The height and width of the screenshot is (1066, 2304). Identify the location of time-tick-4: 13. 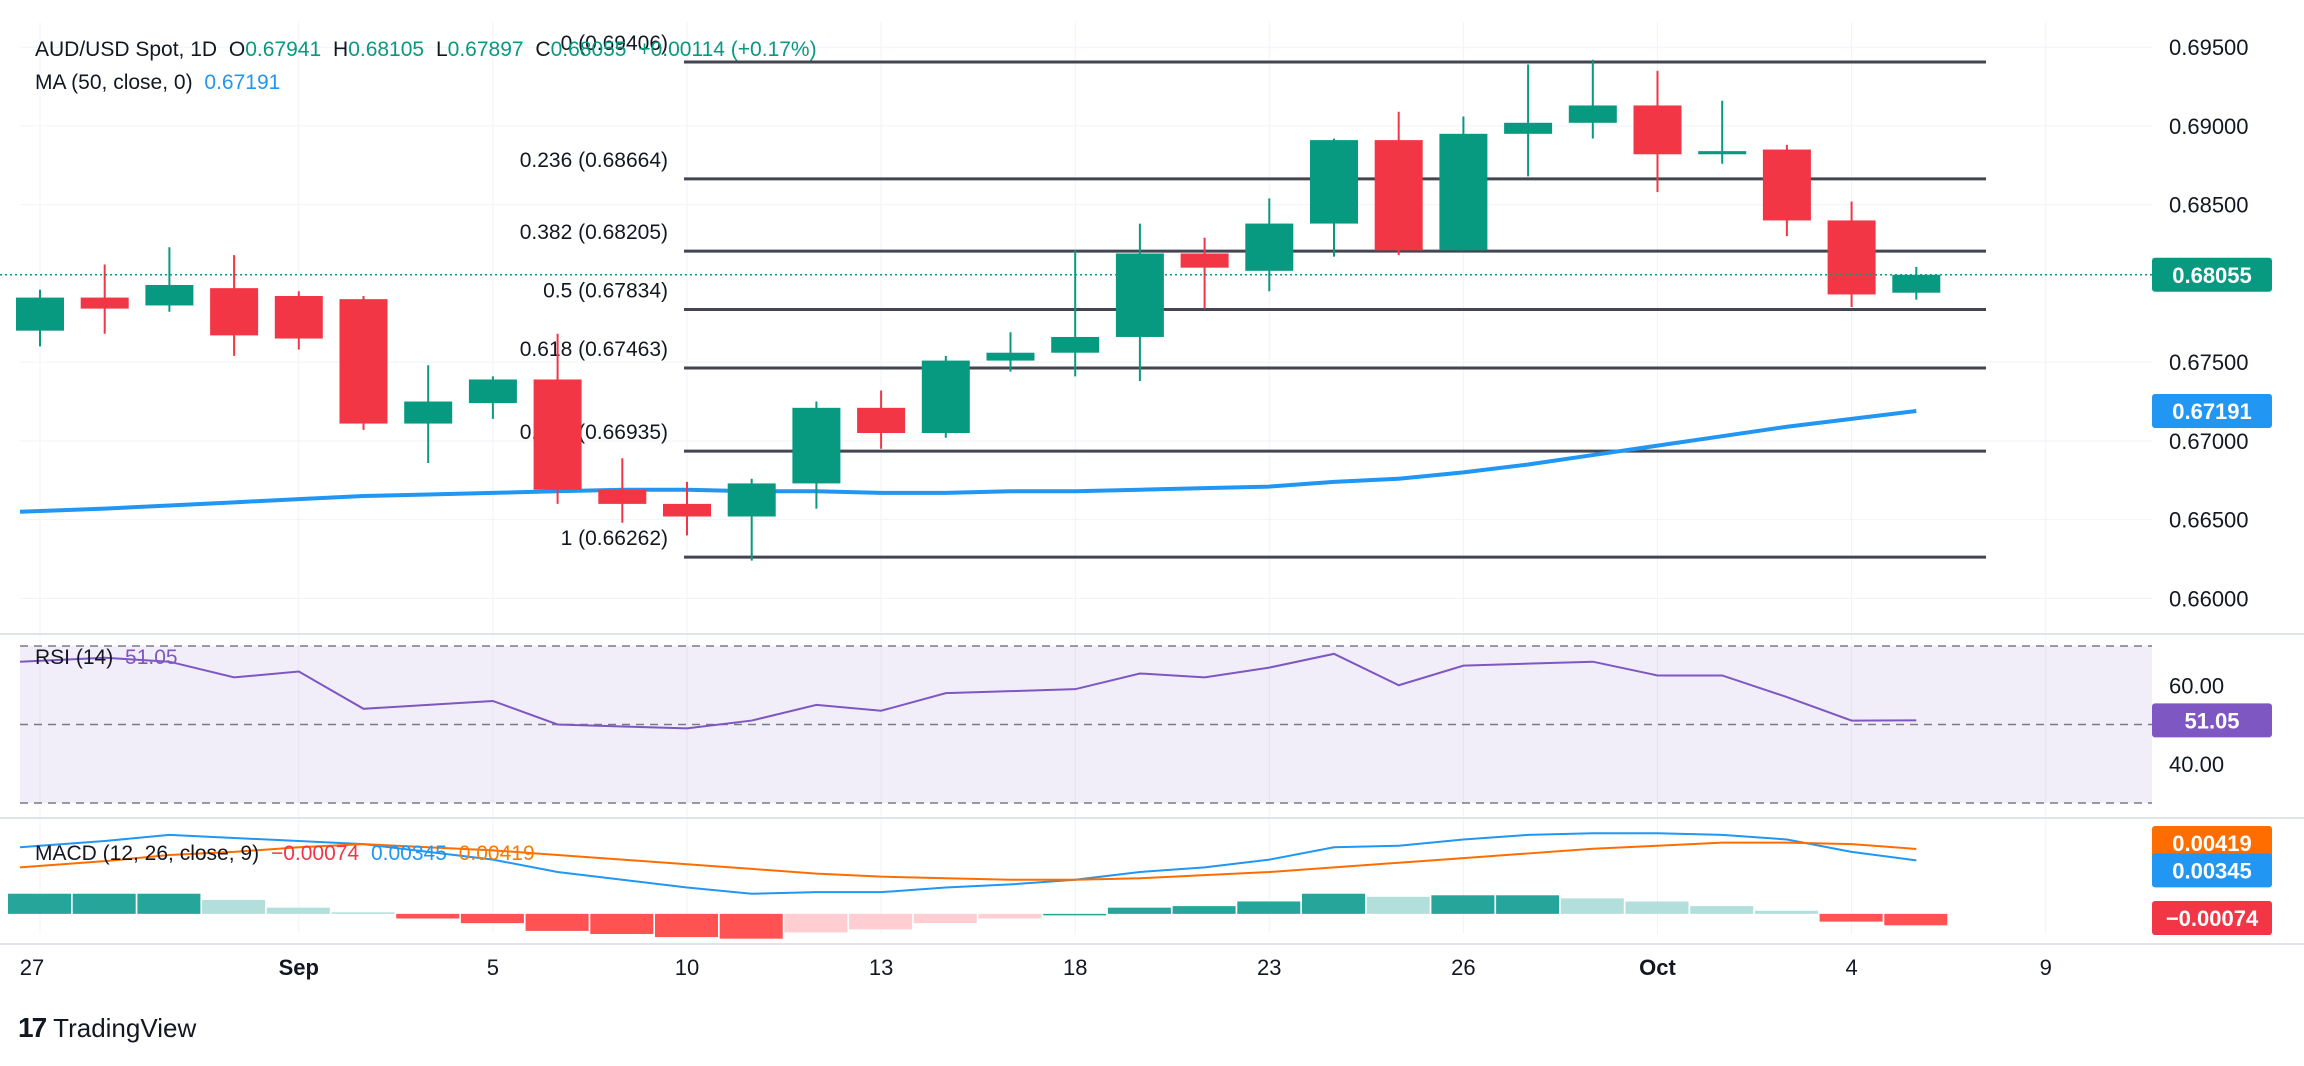
(881, 967).